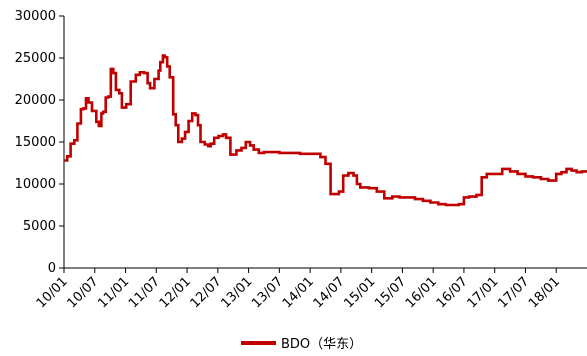 The width and height of the screenshot is (587, 356). Describe the element at coordinates (113, 292) in the screenshot. I see `x-tick-label: 11/01` at that location.